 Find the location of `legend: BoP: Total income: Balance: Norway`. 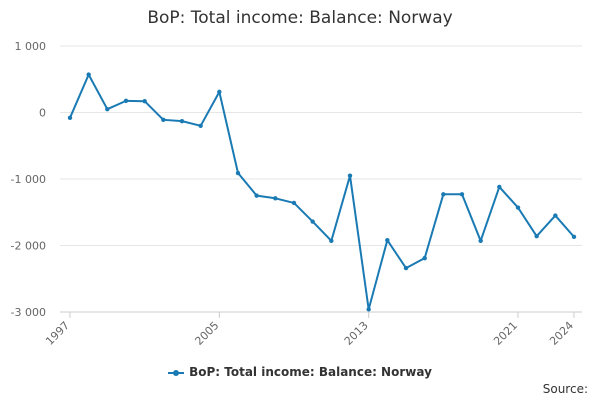

legend: BoP: Total income: Balance: Norway is located at coordinates (300, 372).